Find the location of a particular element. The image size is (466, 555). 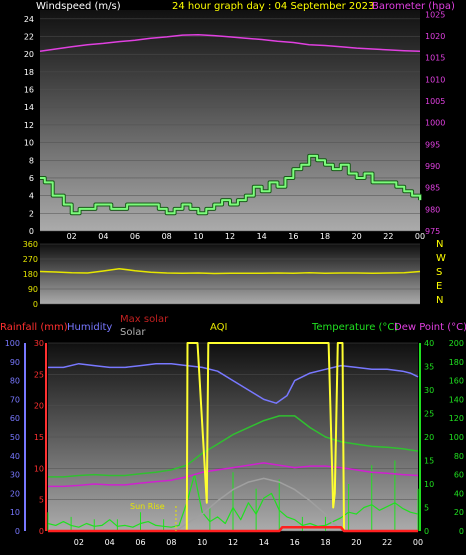

humidity-tick-label: 90 is located at coordinates (15, 362).